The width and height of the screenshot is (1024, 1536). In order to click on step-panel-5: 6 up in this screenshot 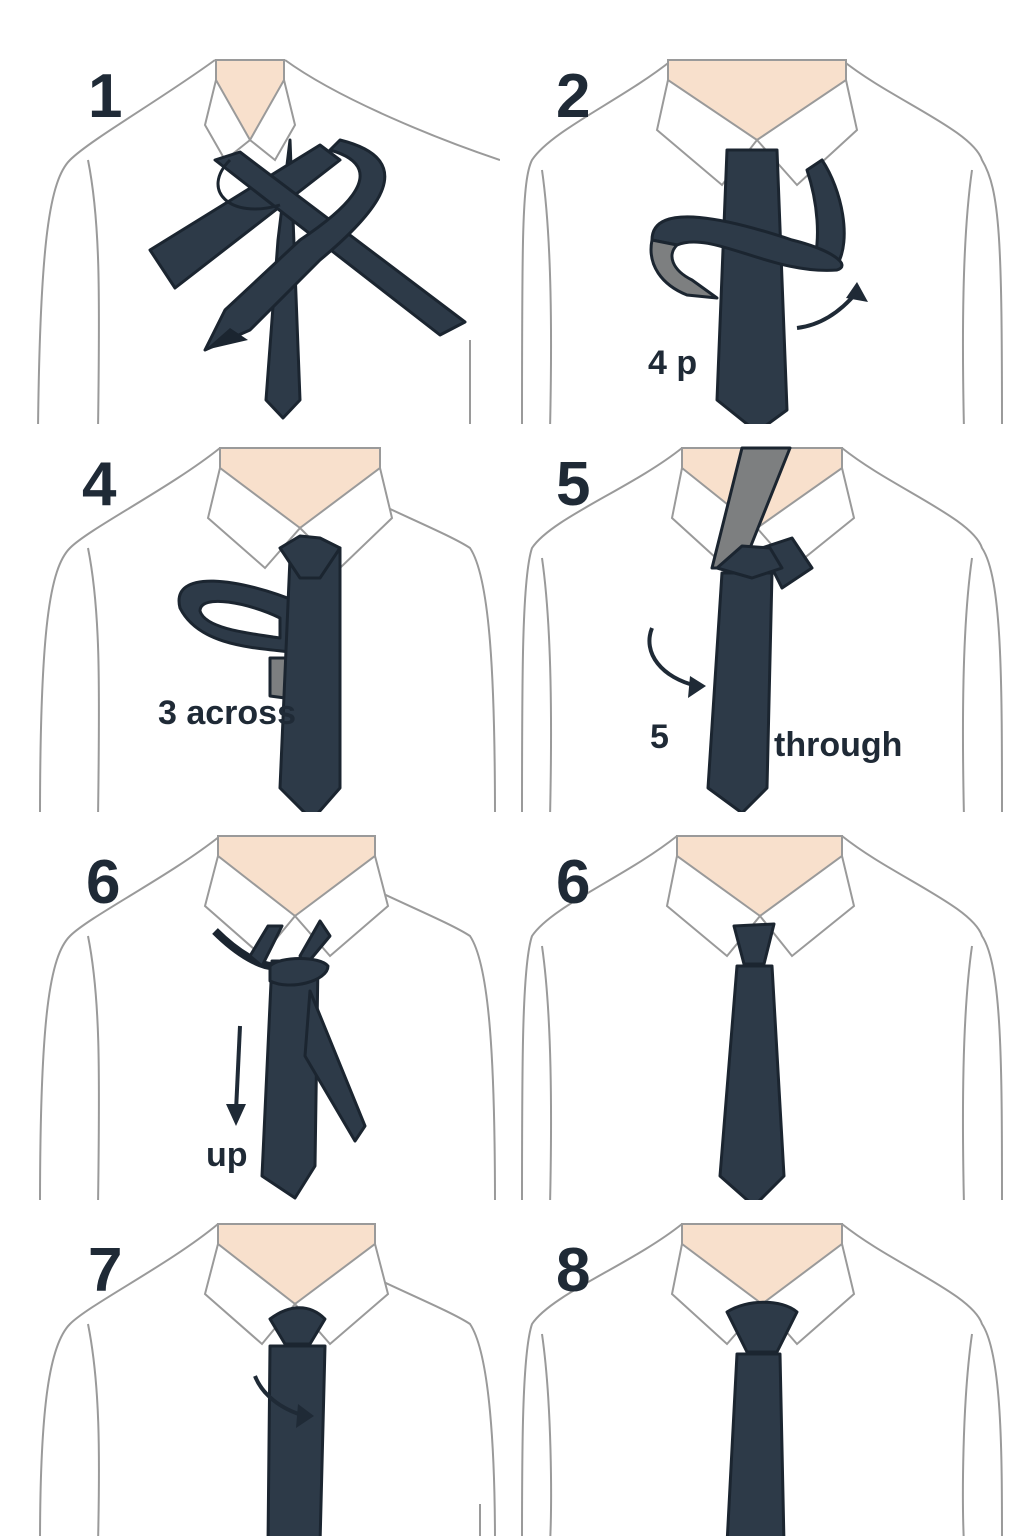, I will do `click(250, 1008)`.